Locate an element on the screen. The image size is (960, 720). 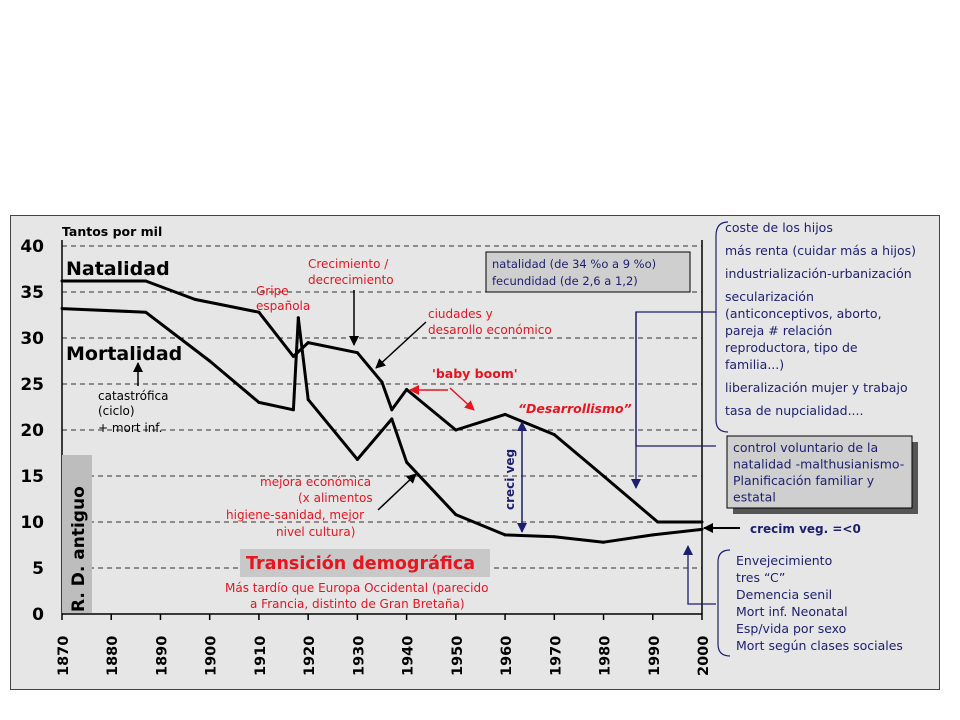
mejora-line-1: mejora económica is located at coordinates (315, 482).